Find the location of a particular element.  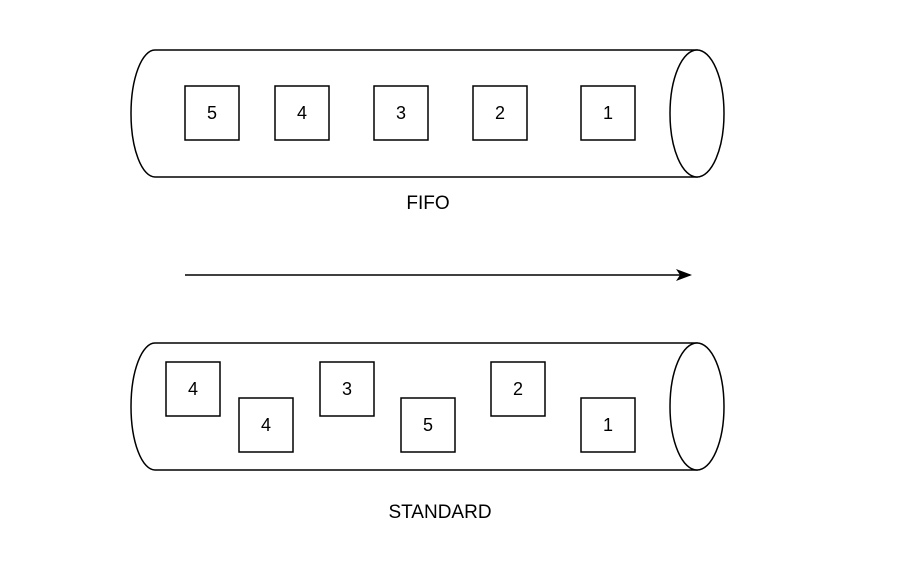

fifo-queue: 5 4 3 2 1 is located at coordinates (427, 113).